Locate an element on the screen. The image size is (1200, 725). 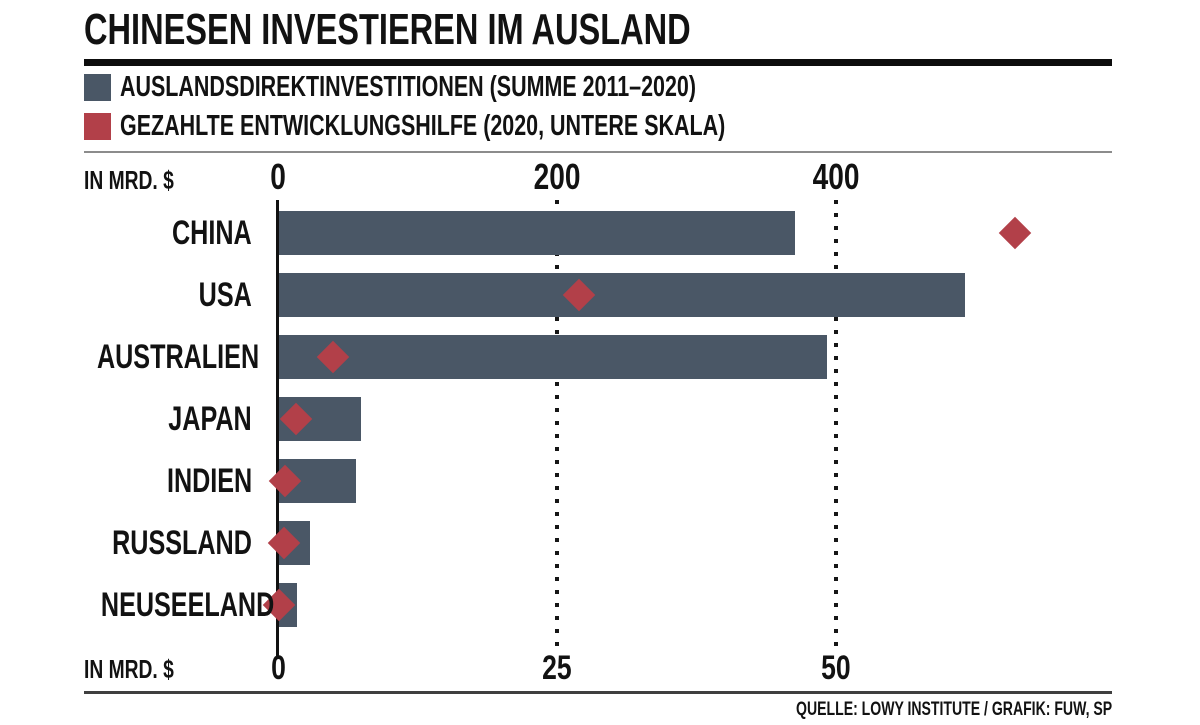
category-label-russland: RUSSLAND is located at coordinates (182, 543).